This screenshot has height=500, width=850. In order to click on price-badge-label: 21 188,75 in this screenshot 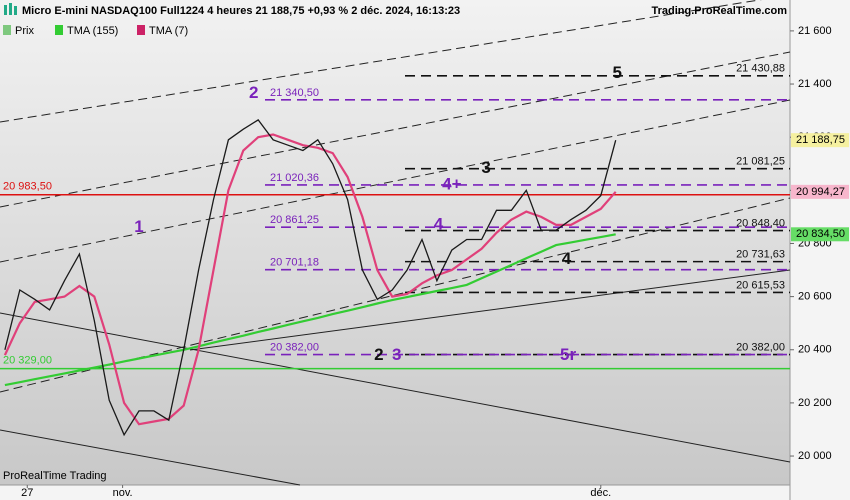, I will do `click(820, 140)`.